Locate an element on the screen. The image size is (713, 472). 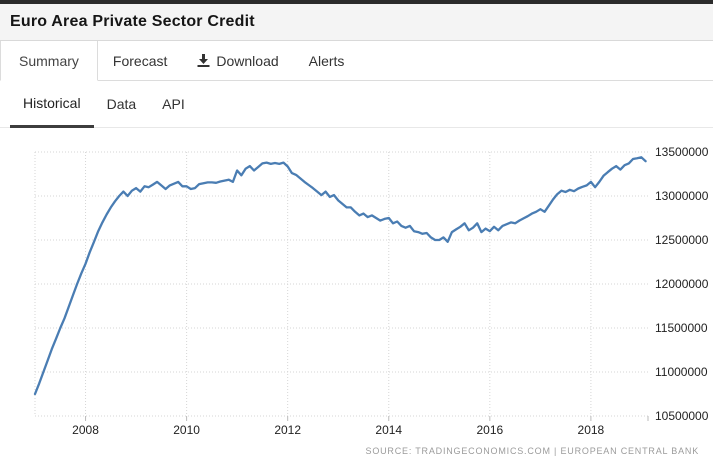
x-axis-label: 2016 is located at coordinates (489, 430).